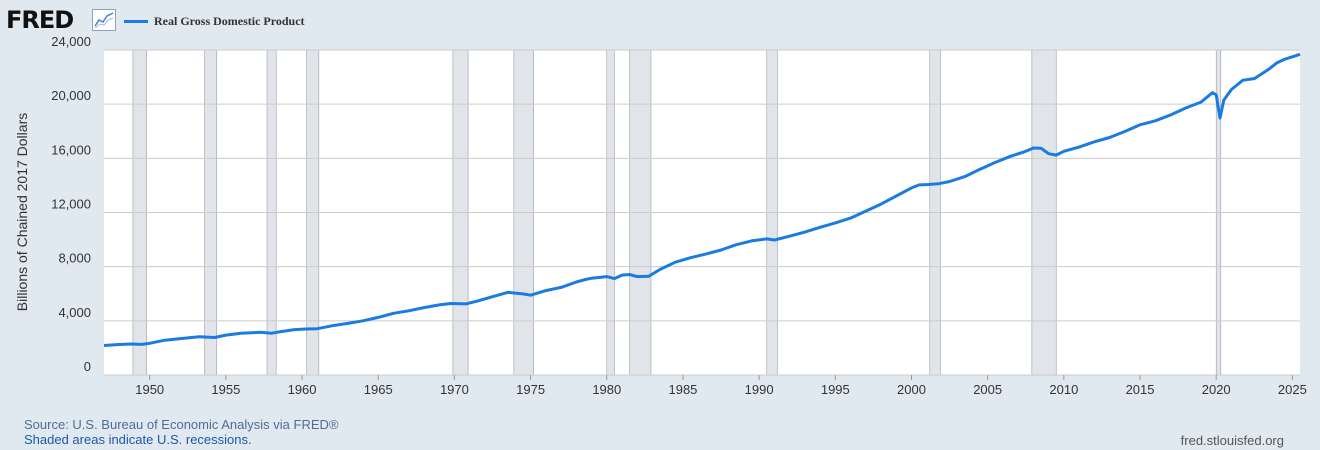 This screenshot has width=1320, height=450. What do you see at coordinates (1292, 389) in the screenshot?
I see `x-tick-label: 2025` at bounding box center [1292, 389].